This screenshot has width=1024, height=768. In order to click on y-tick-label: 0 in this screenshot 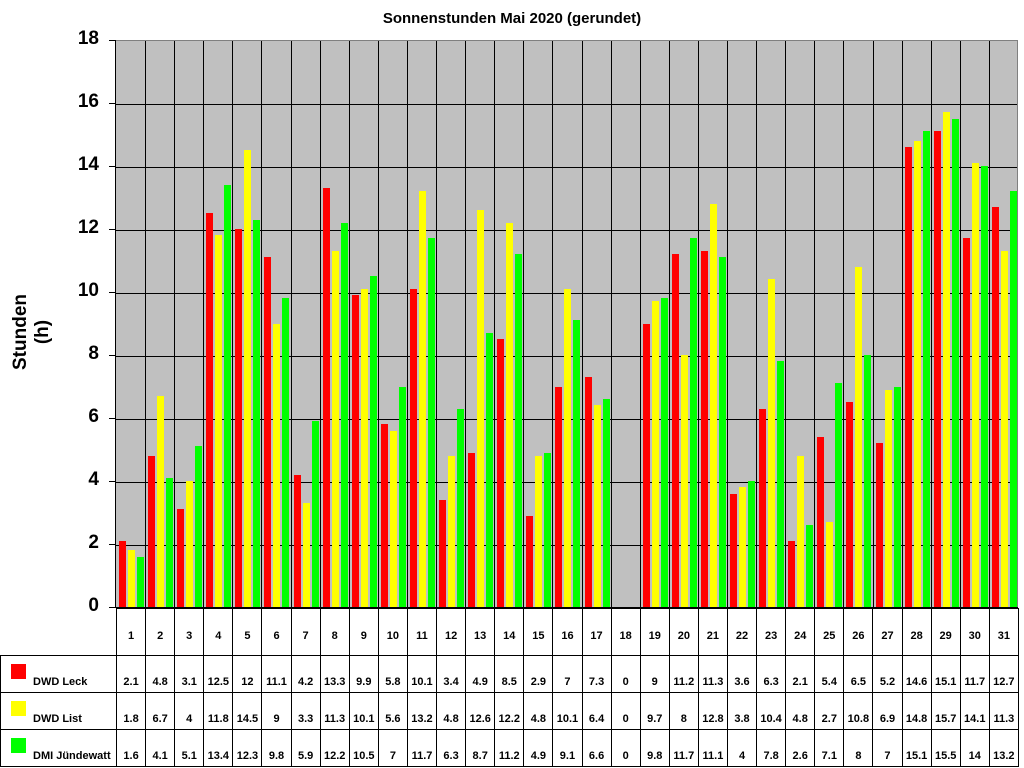, I will do `click(93, 605)`.